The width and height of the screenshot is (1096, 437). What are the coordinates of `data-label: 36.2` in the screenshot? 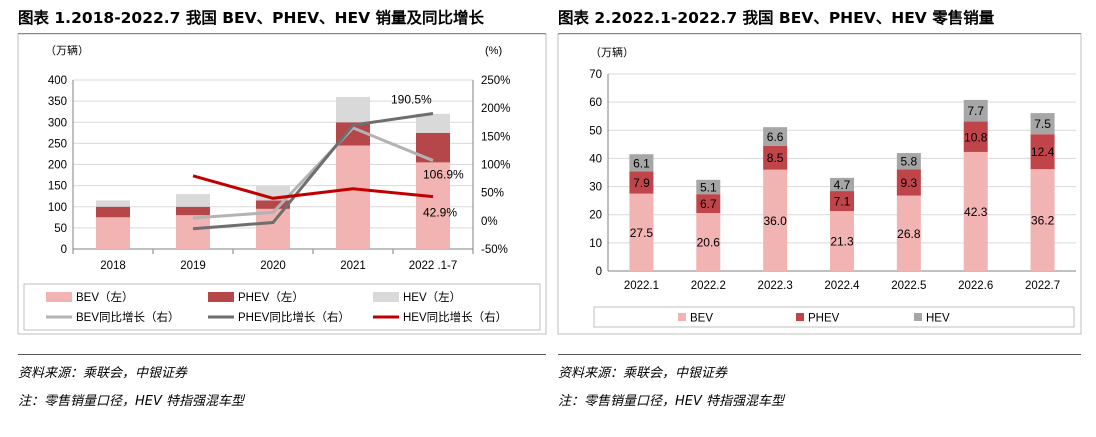 It's located at (1043, 221).